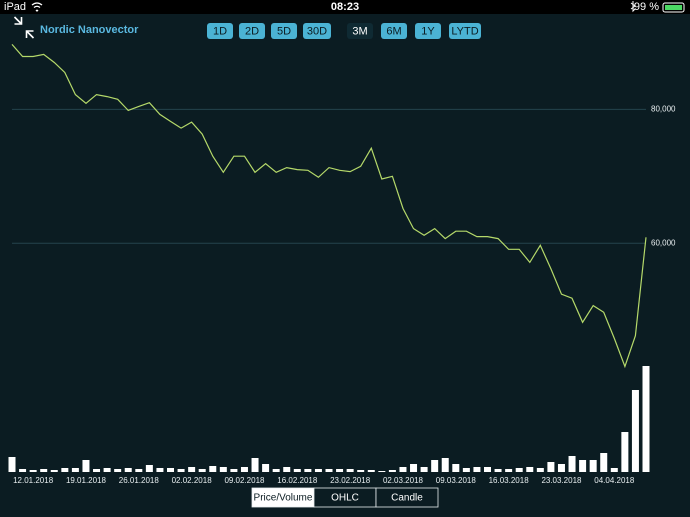 The width and height of the screenshot is (690, 517). I want to click on x-tick-label: 02.03.2018, so click(403, 480).